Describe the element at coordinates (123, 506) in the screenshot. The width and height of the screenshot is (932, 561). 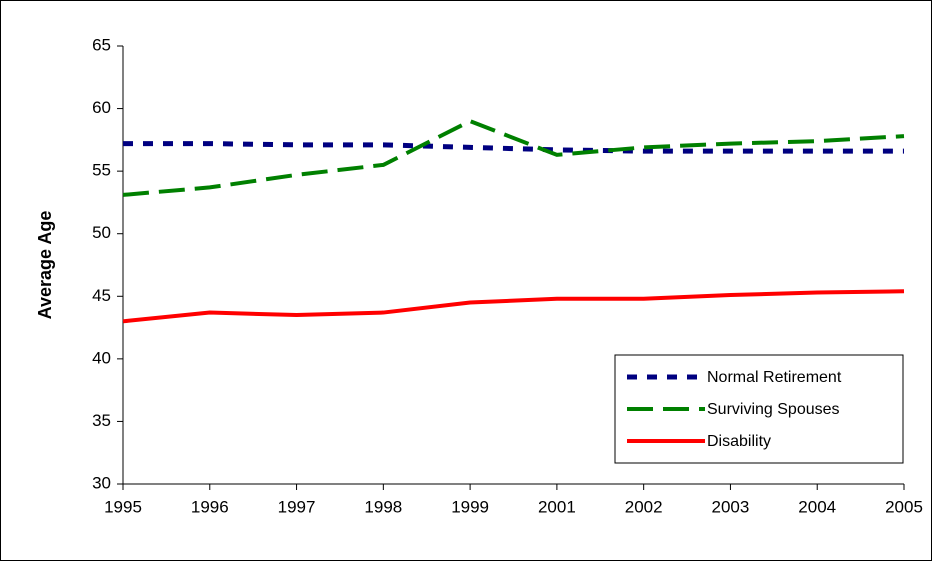
I see `x-tick-label: 1995` at that location.